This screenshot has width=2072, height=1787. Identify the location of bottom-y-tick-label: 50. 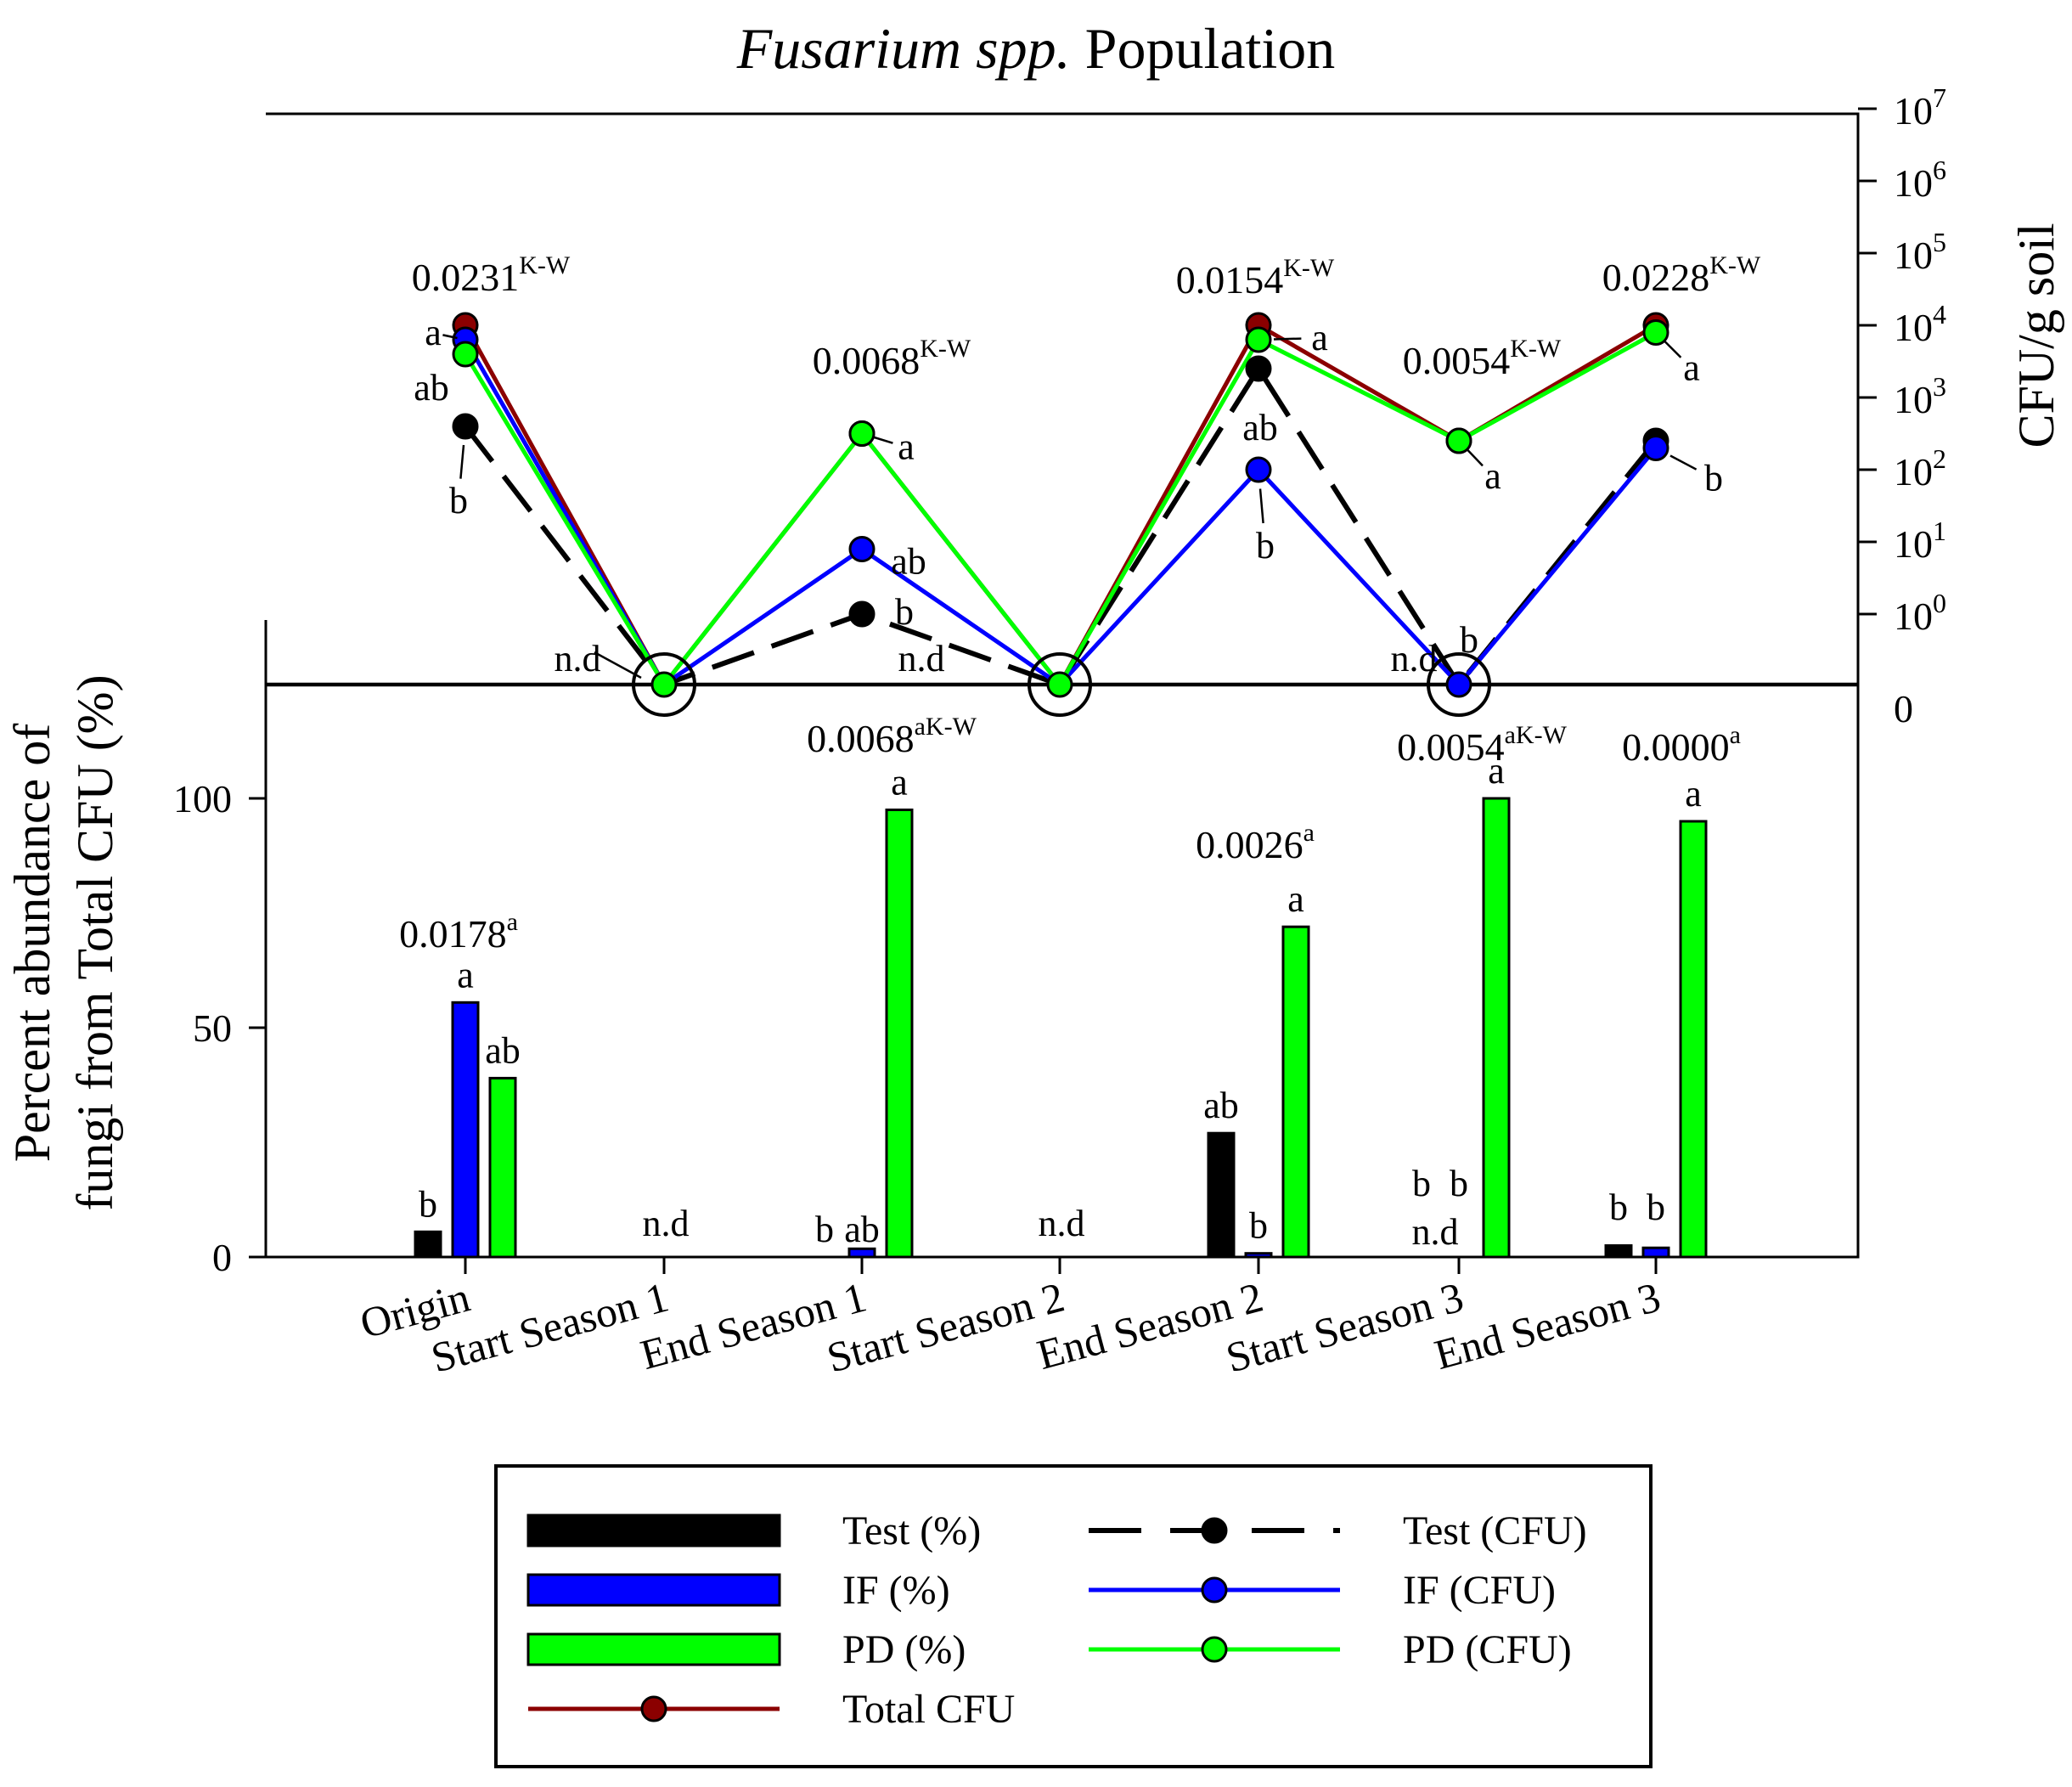
(212, 1028).